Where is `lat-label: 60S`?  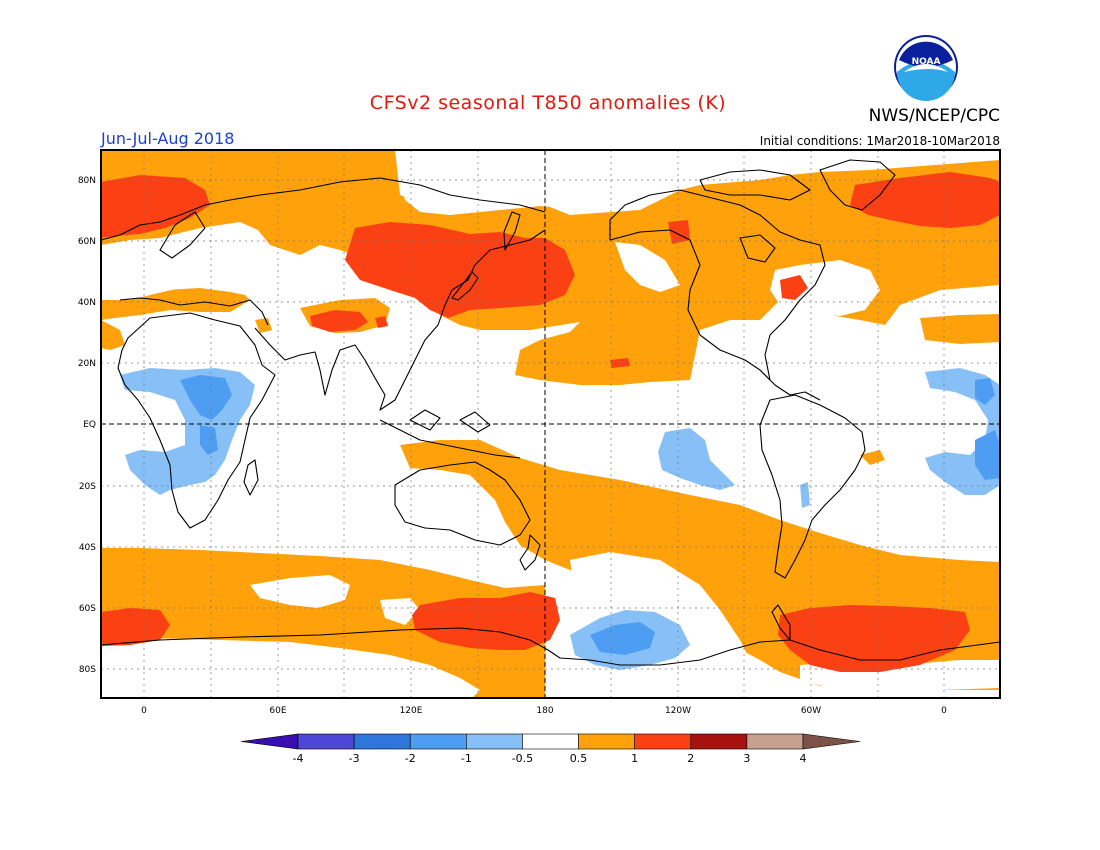
lat-label: 60S is located at coordinates (87, 609).